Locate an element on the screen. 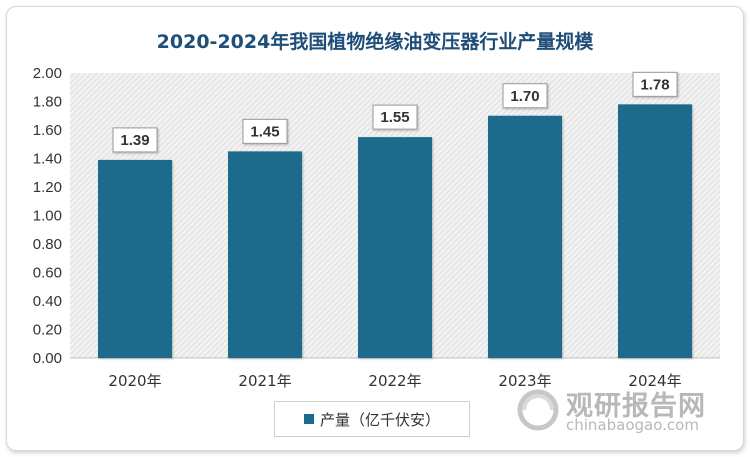 This screenshot has width=750, height=457. data-label: 1.78 is located at coordinates (654, 84).